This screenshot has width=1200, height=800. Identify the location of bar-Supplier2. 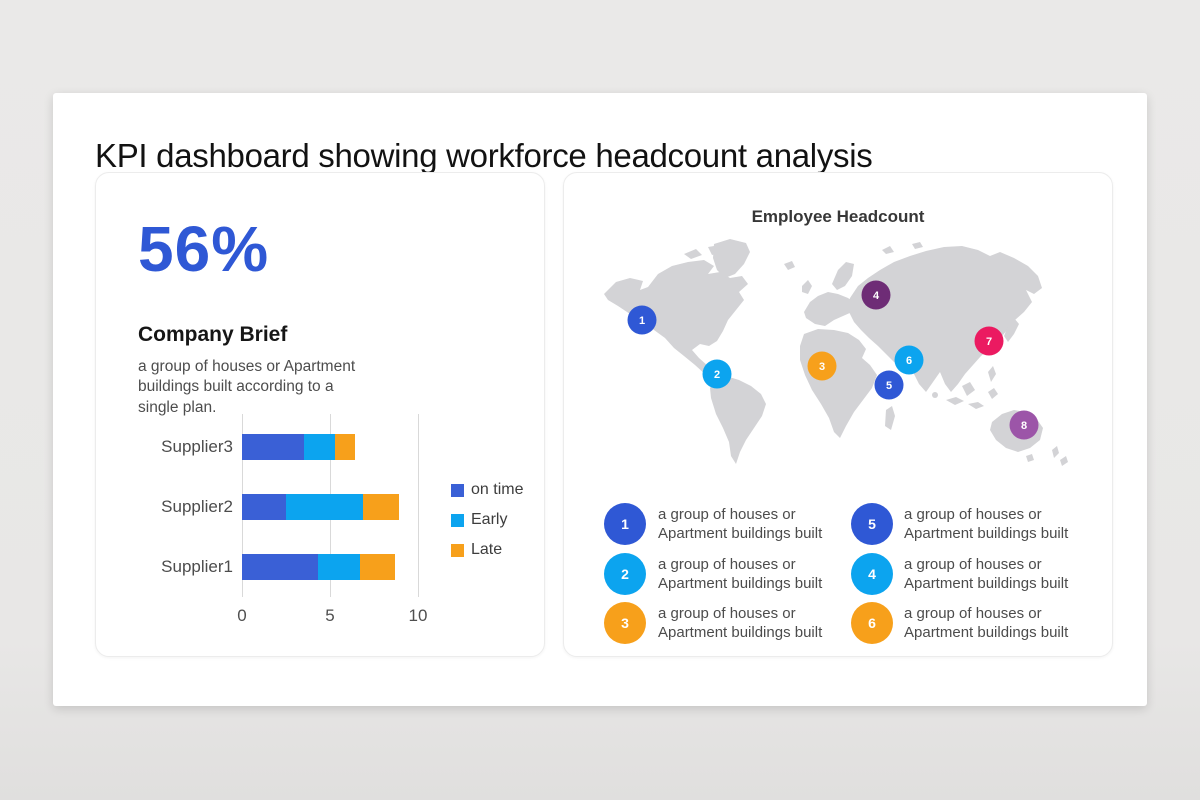
(320, 507).